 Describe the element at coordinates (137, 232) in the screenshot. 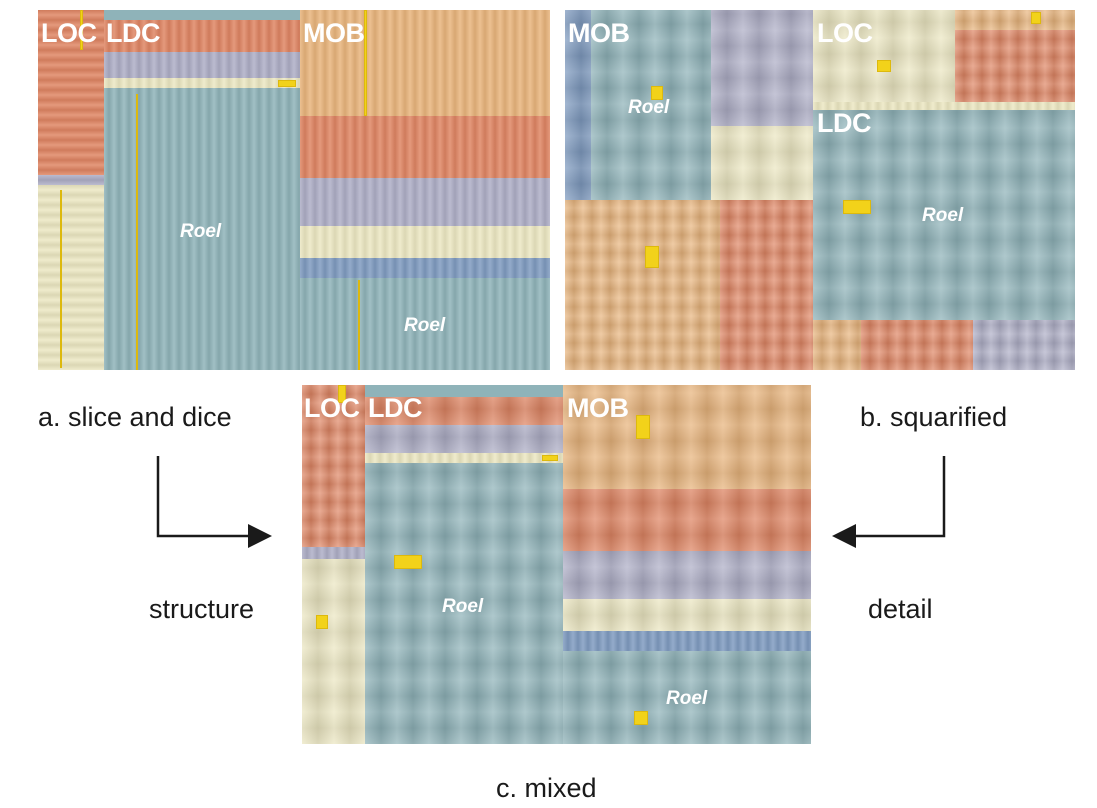

I see `ldc-highlight-line` at that location.